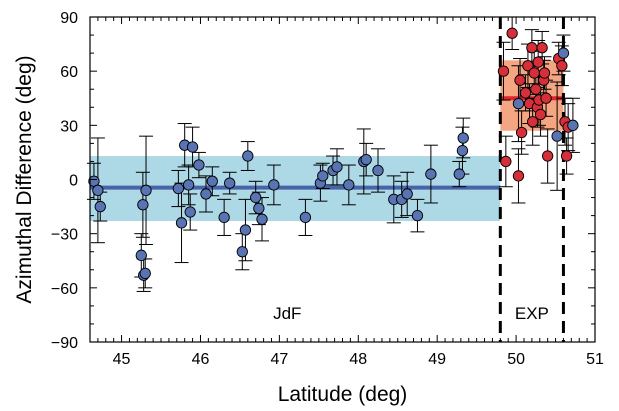  I want to click on region-labels: JdF EXP, so click(411, 313).